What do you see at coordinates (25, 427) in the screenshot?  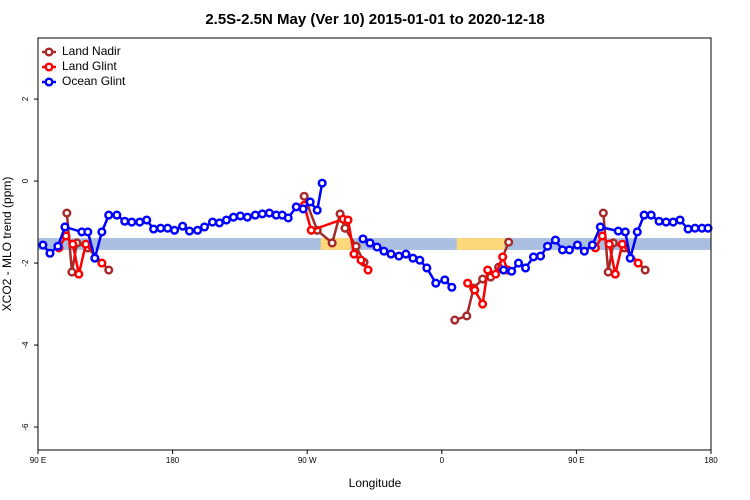 I see `y-tick-label: -6` at bounding box center [25, 427].